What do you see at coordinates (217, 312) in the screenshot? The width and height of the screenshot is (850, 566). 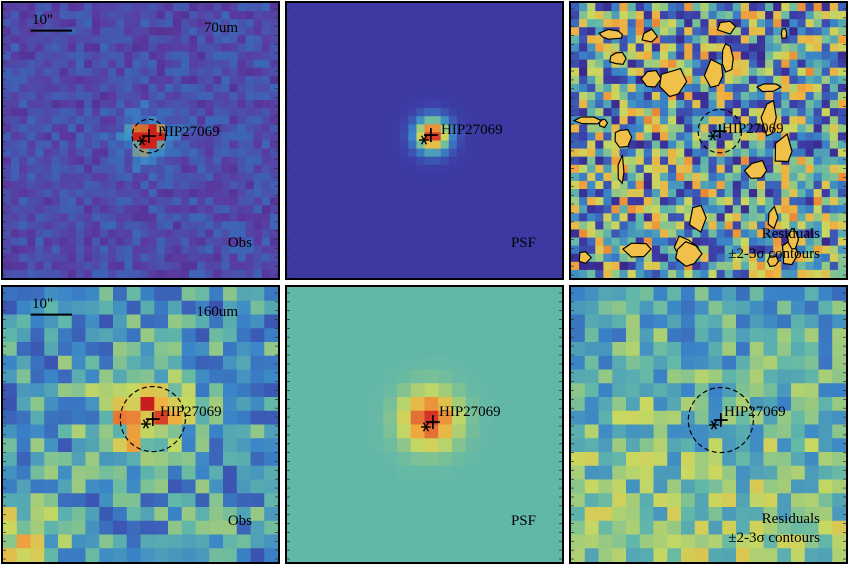 I see `band-label-160um: 160um` at bounding box center [217, 312].